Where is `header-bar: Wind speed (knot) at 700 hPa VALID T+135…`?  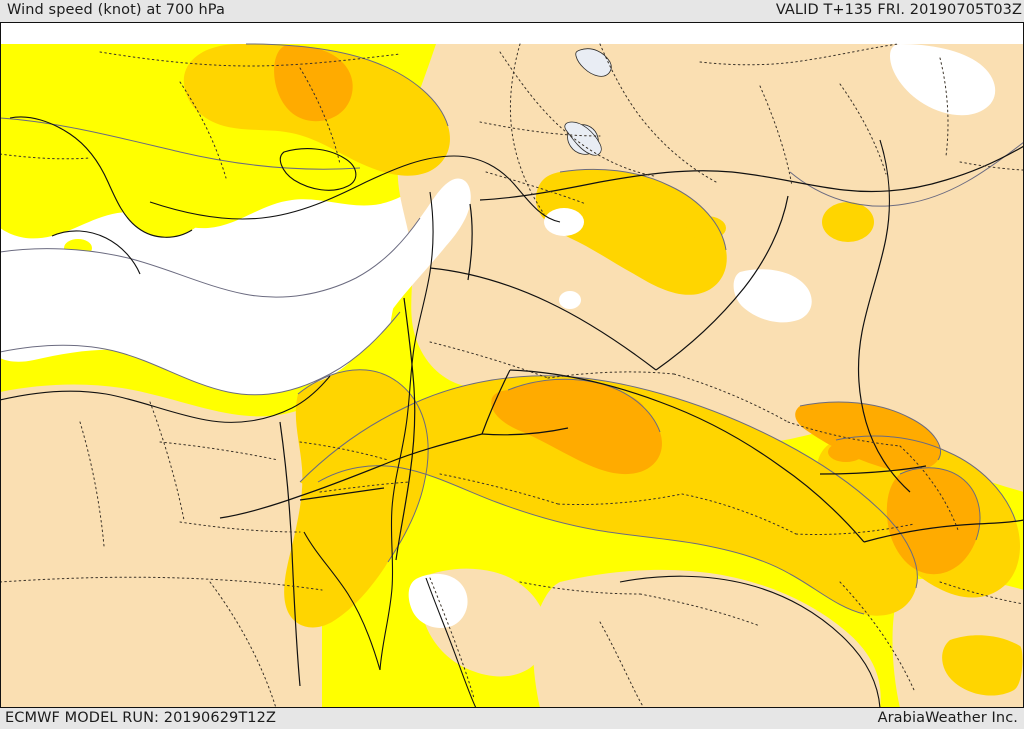 header-bar: Wind speed (knot) at 700 hPa VALID T+135… is located at coordinates (512, 11).